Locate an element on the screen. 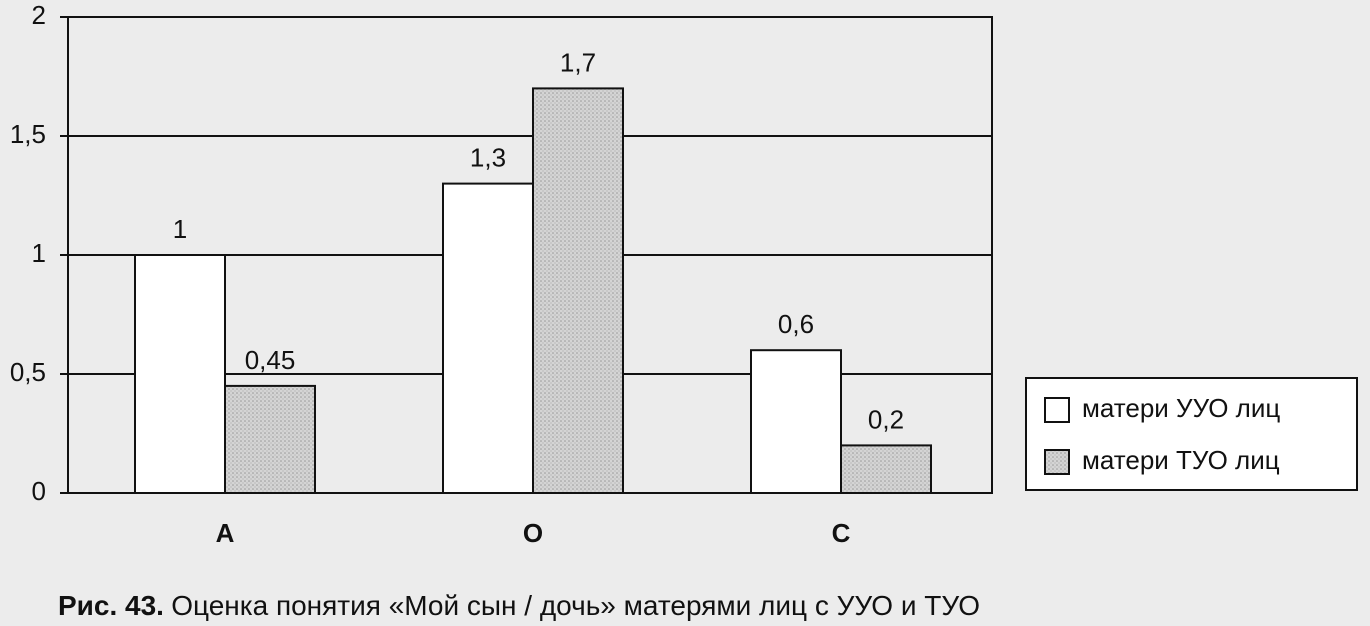 This screenshot has width=1370, height=626. value-label: 0,45 is located at coordinates (270, 360).